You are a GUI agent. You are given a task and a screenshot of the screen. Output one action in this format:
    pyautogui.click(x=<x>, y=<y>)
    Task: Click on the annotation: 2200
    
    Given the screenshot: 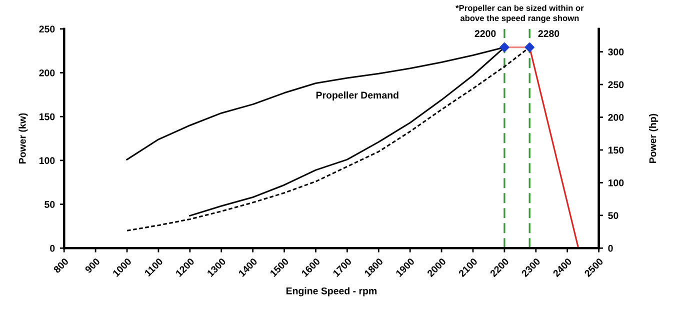 What is the action you would take?
    pyautogui.click(x=485, y=34)
    